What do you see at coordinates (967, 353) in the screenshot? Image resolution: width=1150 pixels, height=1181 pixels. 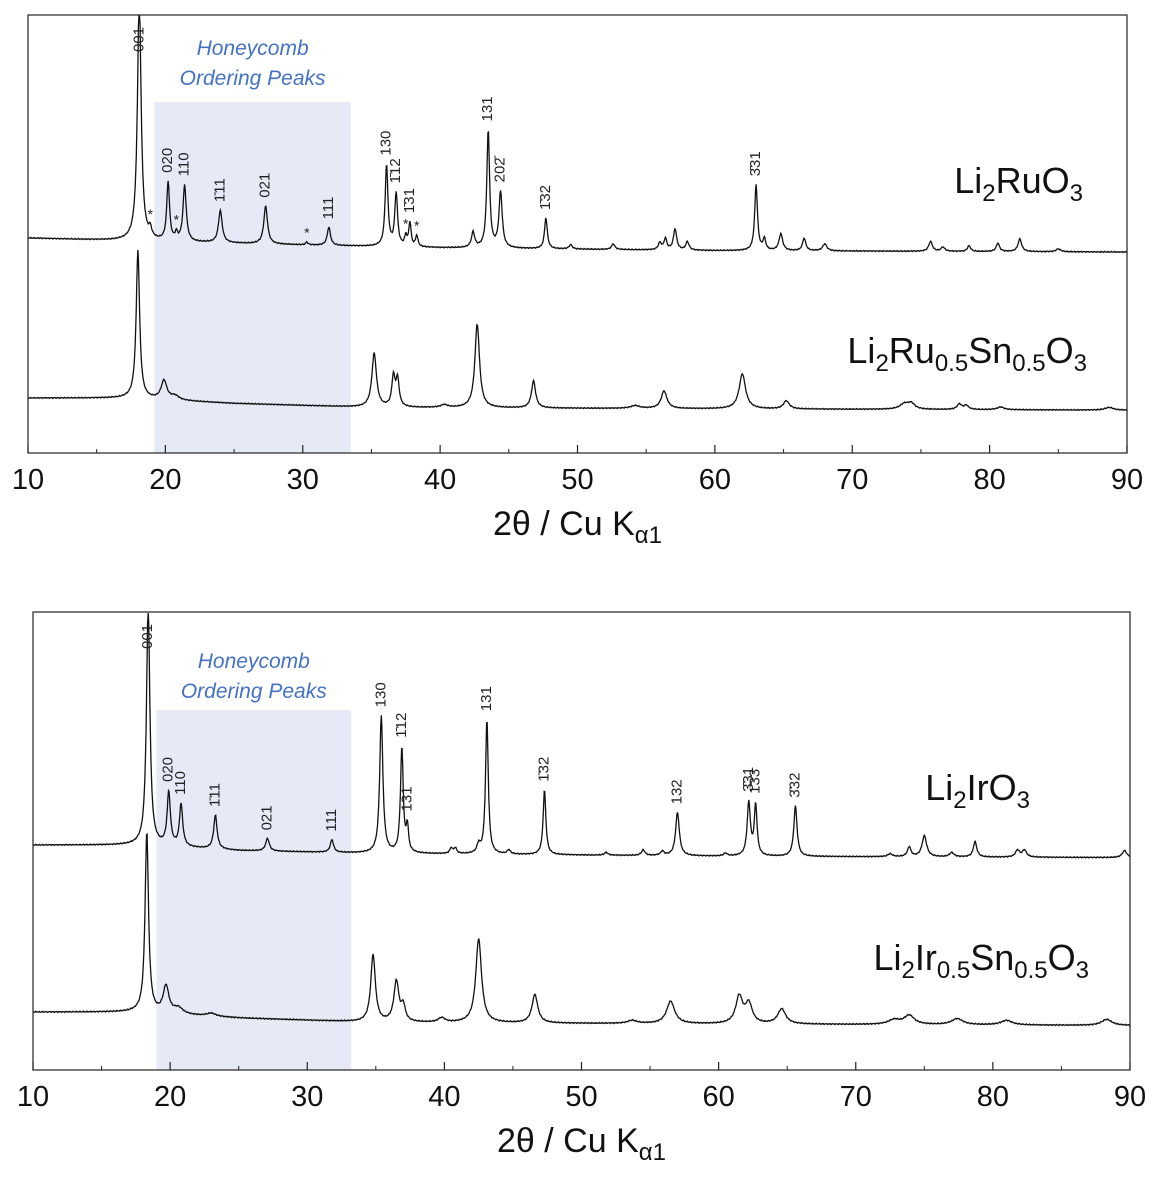 I see `sample-label-2: Li2Ru0.5Sn0.5O3` at bounding box center [967, 353].